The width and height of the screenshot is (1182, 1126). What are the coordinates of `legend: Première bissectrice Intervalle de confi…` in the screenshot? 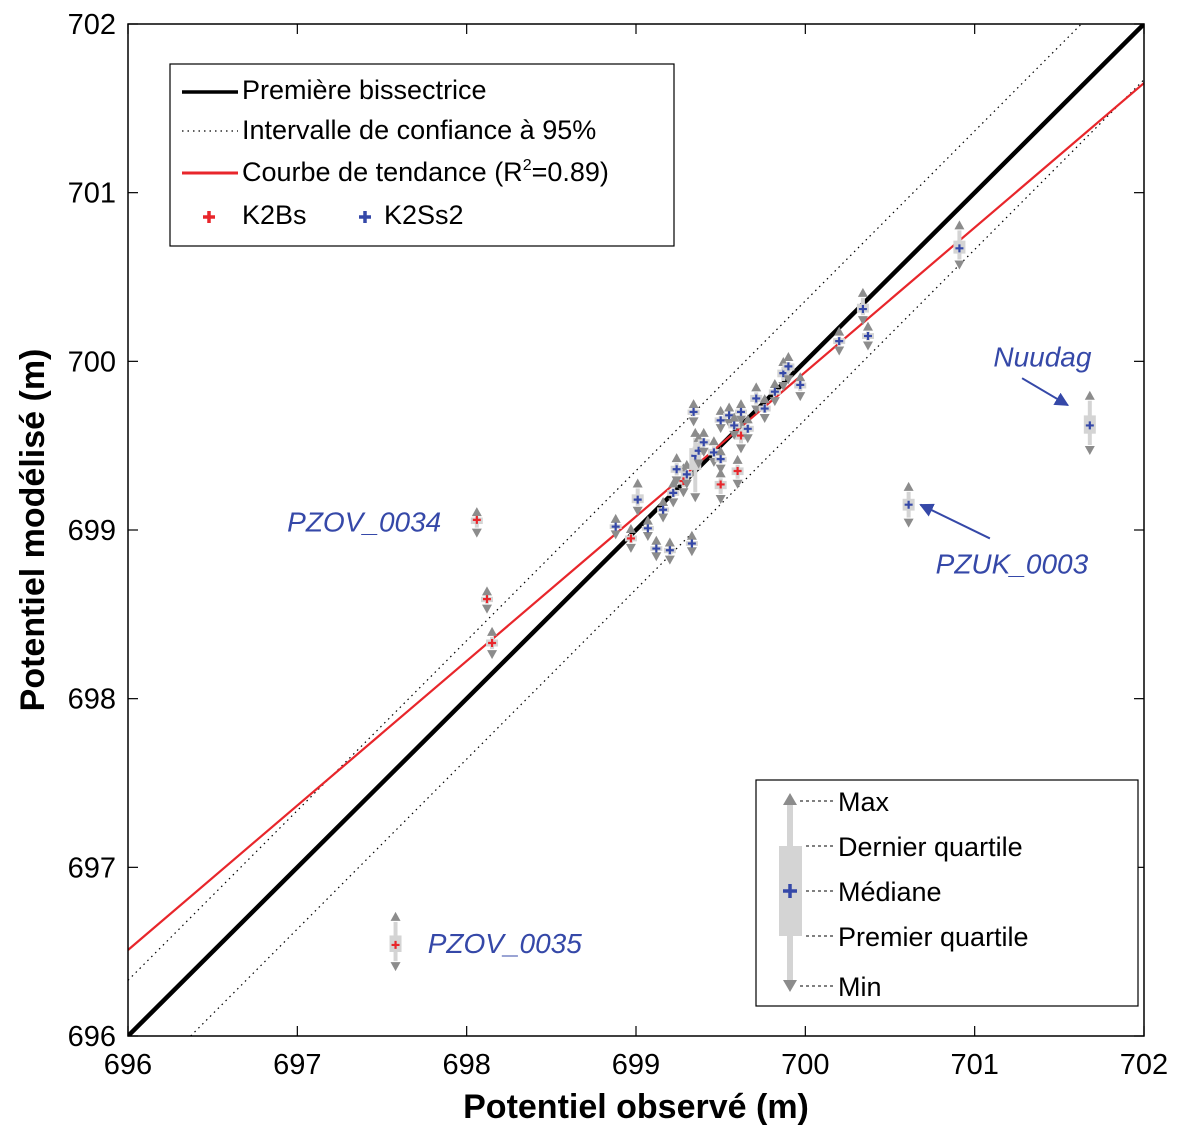 It's located at (422, 155).